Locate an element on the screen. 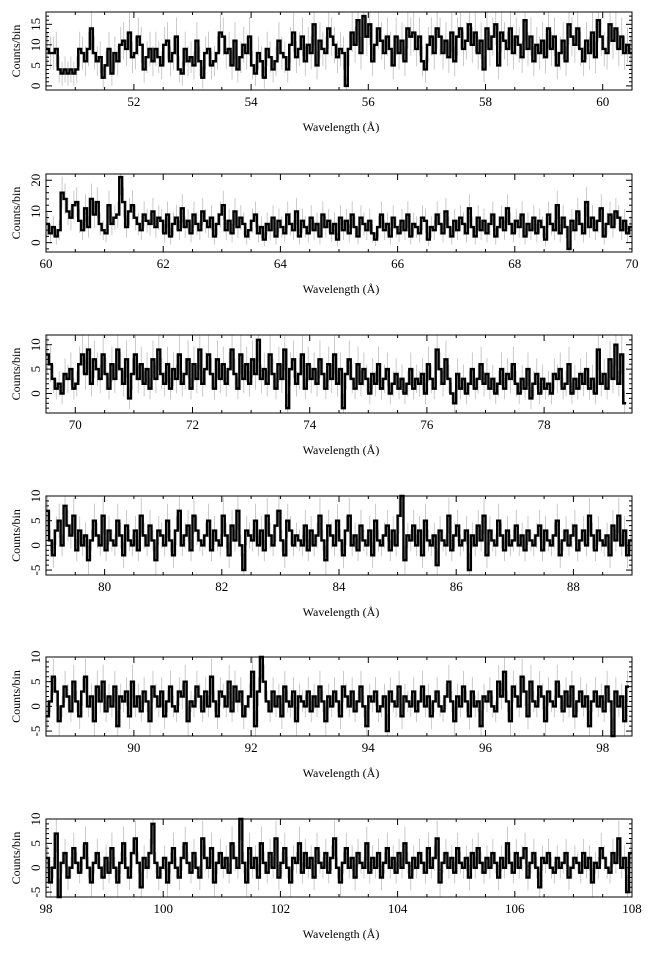 The height and width of the screenshot is (953, 652). chart-panel-3: 70 72 74 76 78 0 5 10 Wavelength (Å) Counts/bin is located at coordinates (321, 395).